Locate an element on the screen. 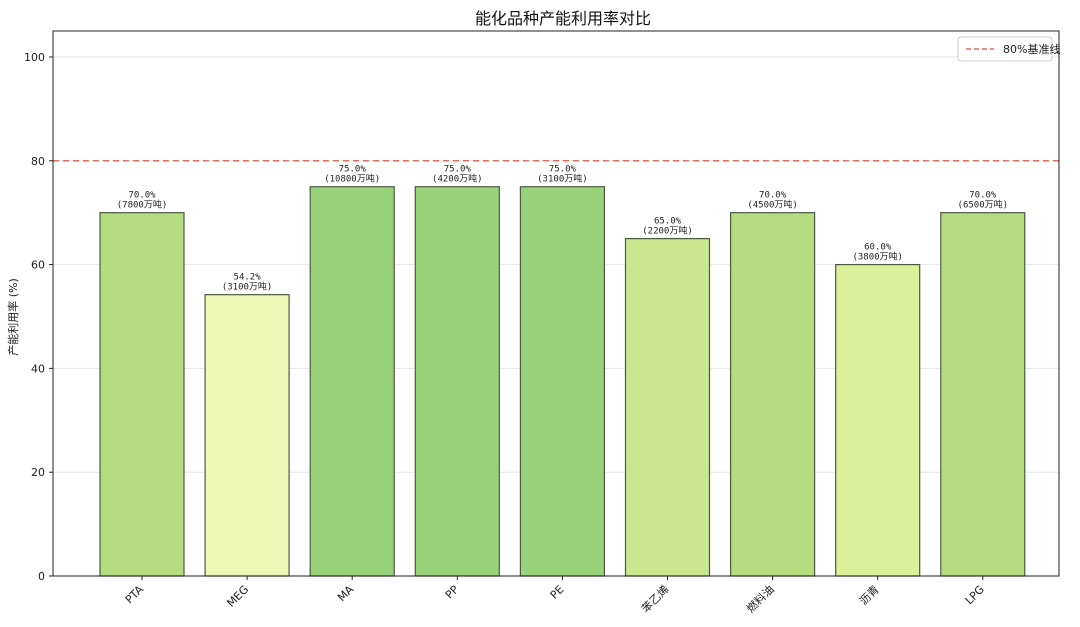  y-tick-label: 40 is located at coordinates (38, 368).